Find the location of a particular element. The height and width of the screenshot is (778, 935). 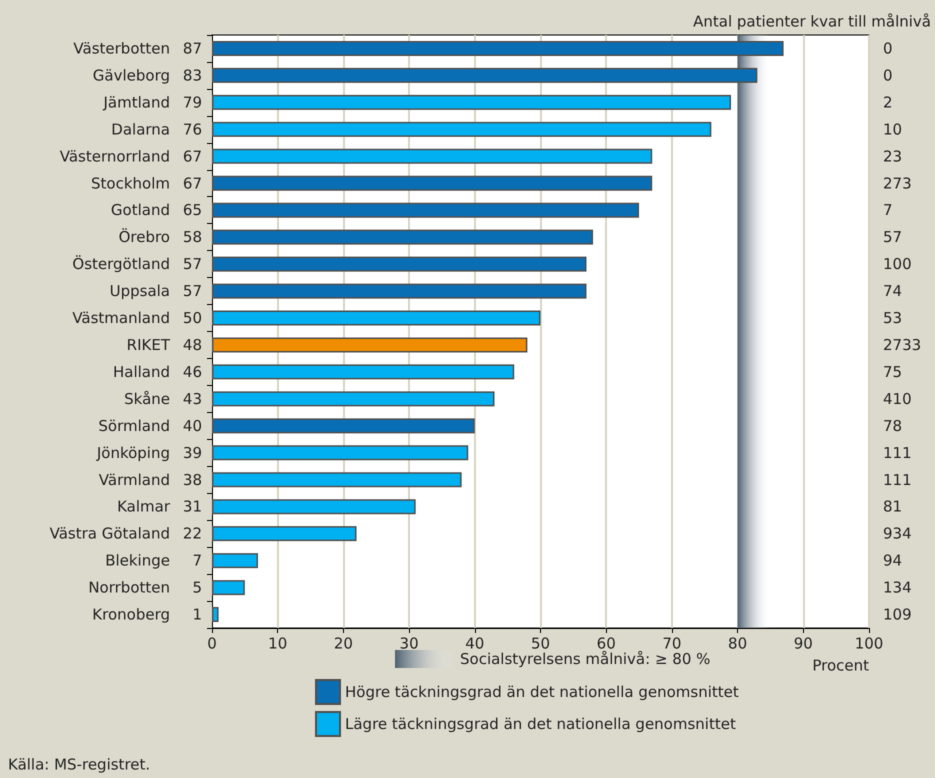

y-tick-label: Västernorrland is located at coordinates (115, 156).